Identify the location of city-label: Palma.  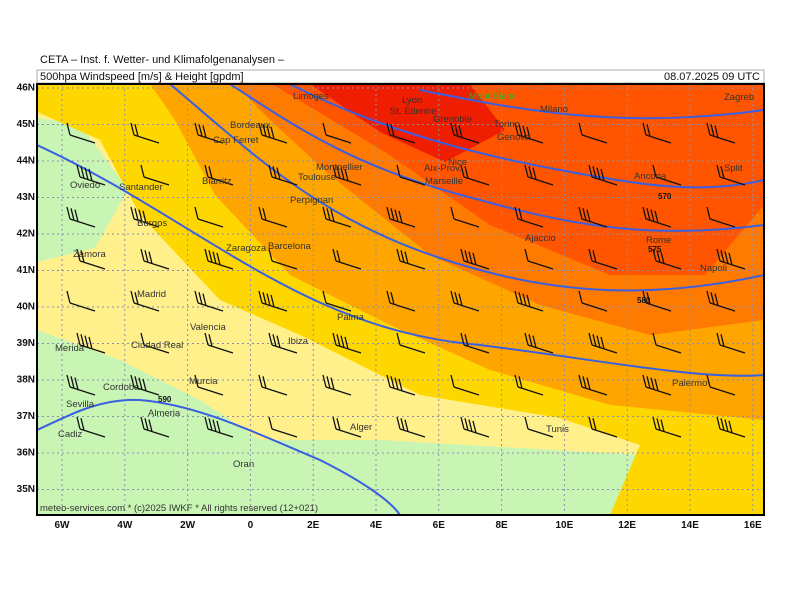
(351, 317).